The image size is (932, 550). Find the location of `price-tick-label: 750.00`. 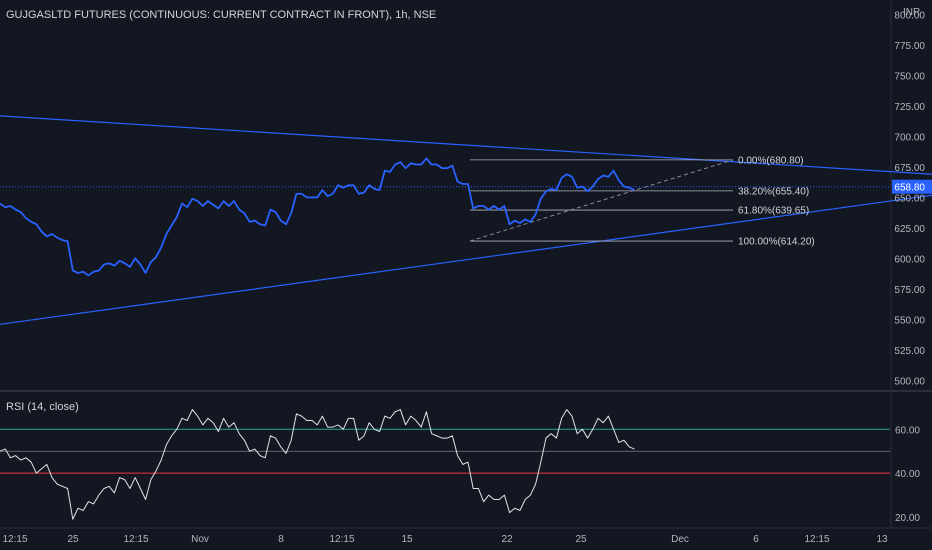

price-tick-label: 750.00 is located at coordinates (909, 77).